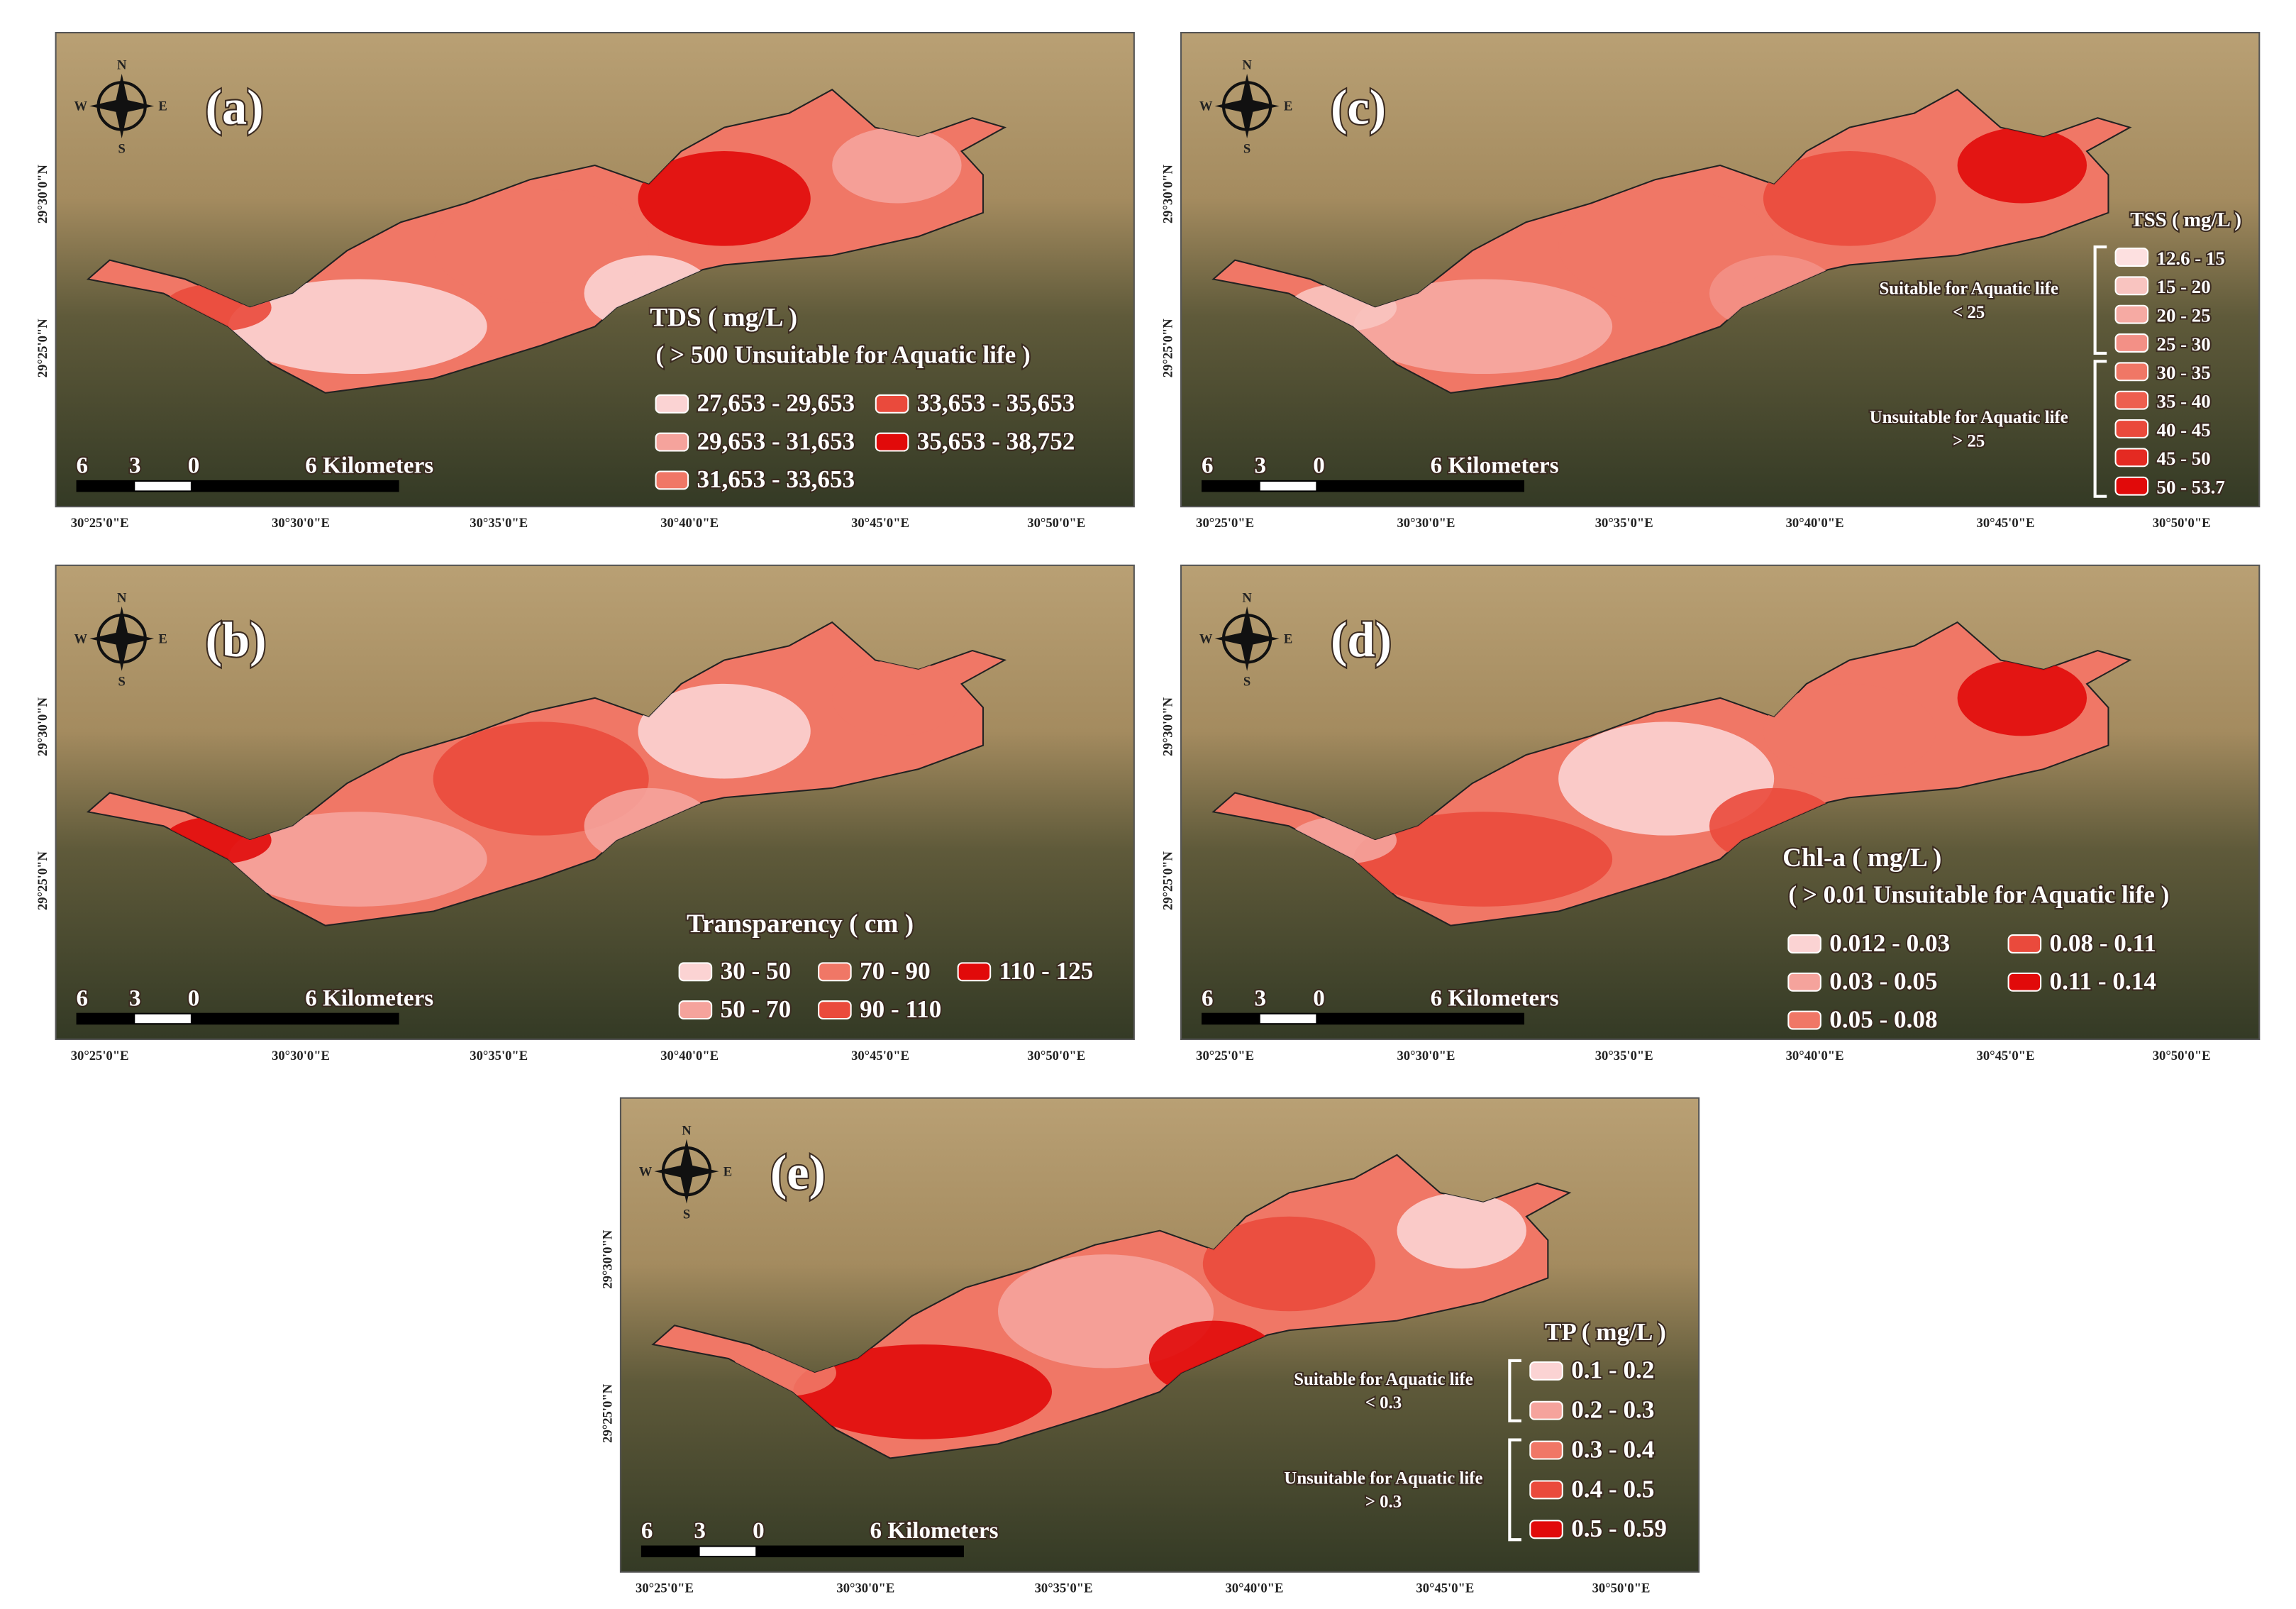 This screenshot has height=1609, width=2296. Describe the element at coordinates (2006, 523) in the screenshot. I see `longitude-label: 30°45'0"E` at that location.